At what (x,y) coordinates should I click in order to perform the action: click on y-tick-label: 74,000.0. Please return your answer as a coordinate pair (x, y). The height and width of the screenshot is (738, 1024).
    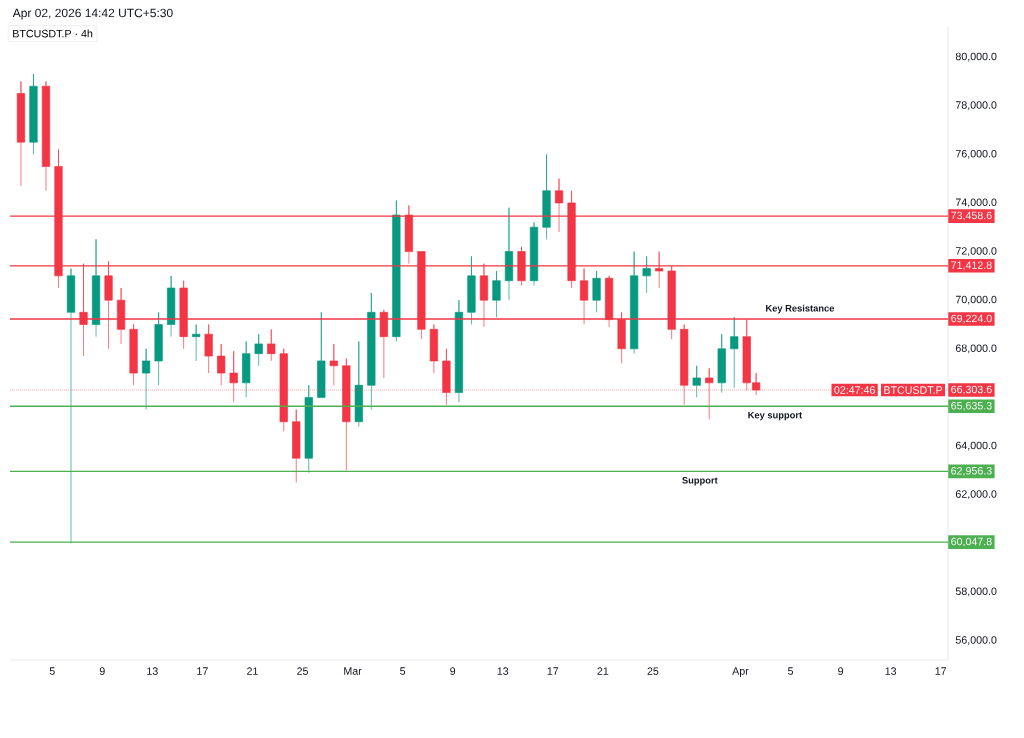
    Looking at the image, I should click on (976, 203).